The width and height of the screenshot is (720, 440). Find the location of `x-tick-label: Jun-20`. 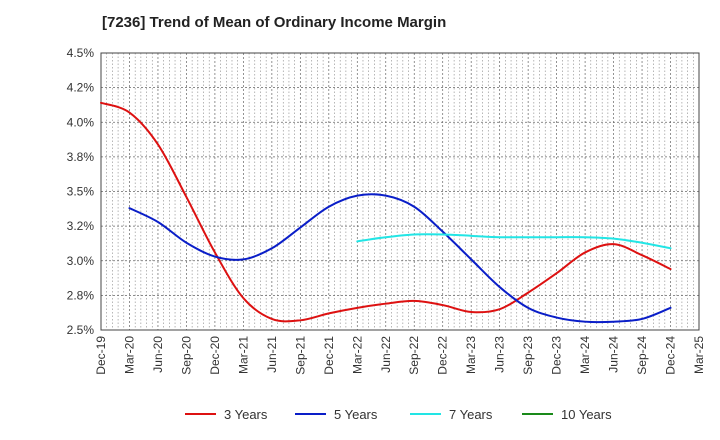

x-tick-label: Jun-20 is located at coordinates (158, 354).